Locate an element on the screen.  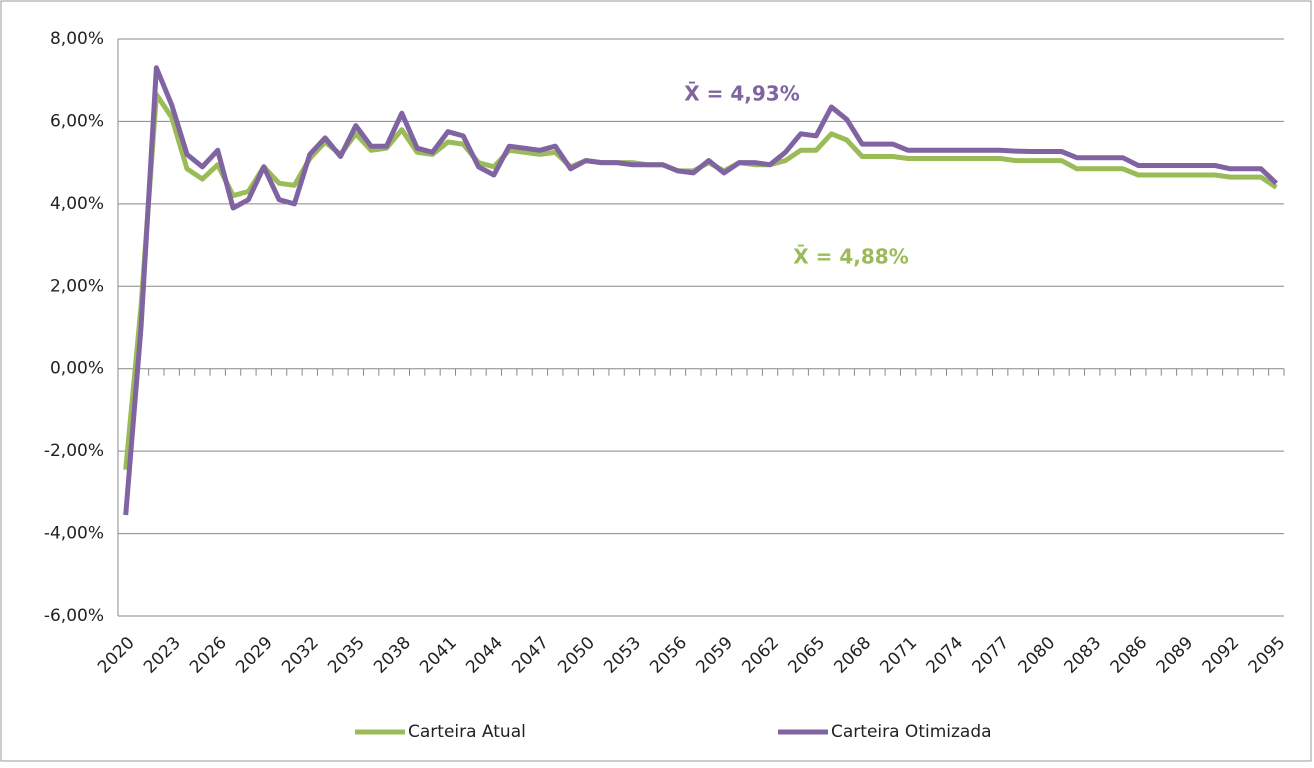
y-tick-label: 8,00% is located at coordinates (77, 39).